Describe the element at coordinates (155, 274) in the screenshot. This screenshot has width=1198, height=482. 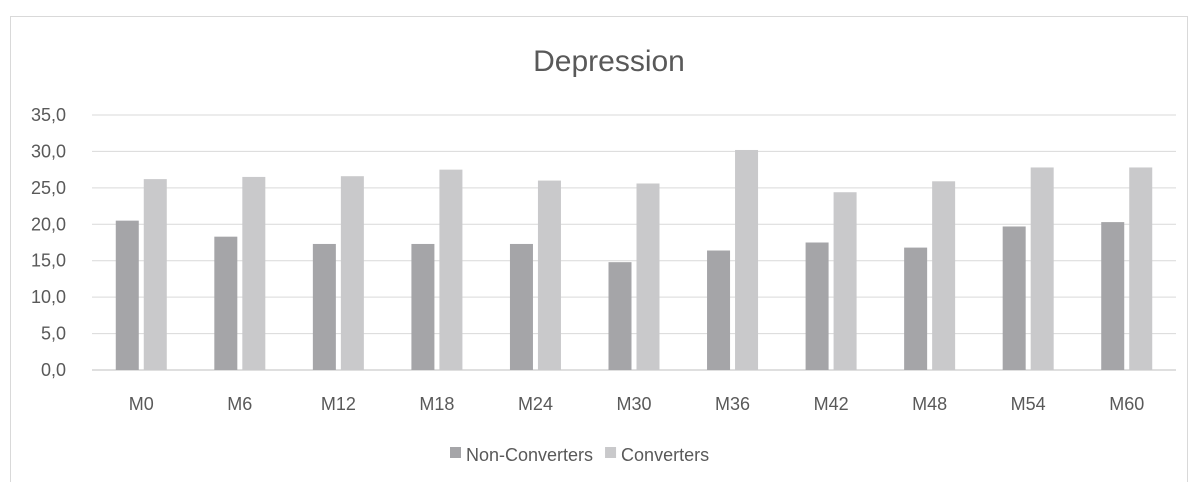
I see `bar-converters-m0` at that location.